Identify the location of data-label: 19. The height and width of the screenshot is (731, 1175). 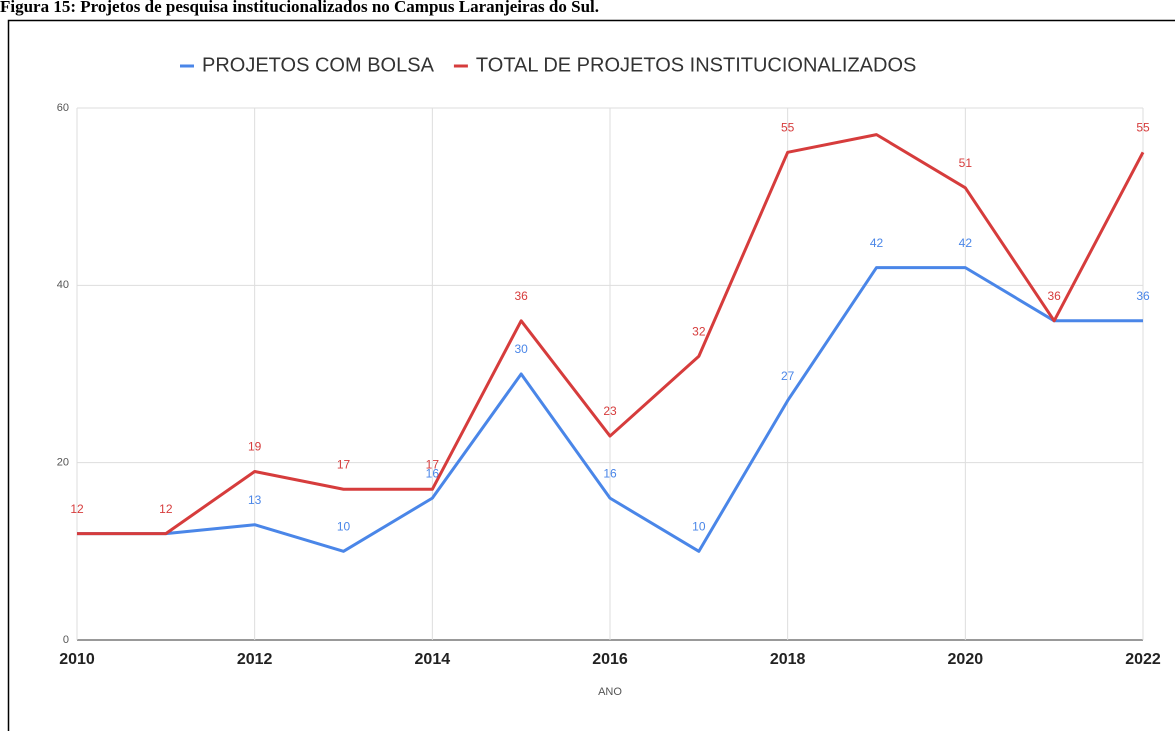
(255, 447).